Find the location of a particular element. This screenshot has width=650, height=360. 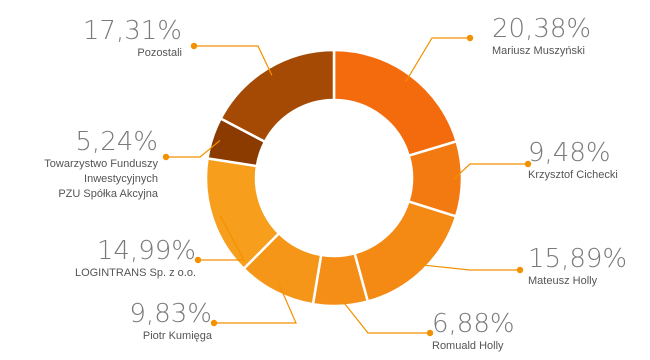

slice-name-label: PZU Spółka Akcyjna is located at coordinates (108, 194).